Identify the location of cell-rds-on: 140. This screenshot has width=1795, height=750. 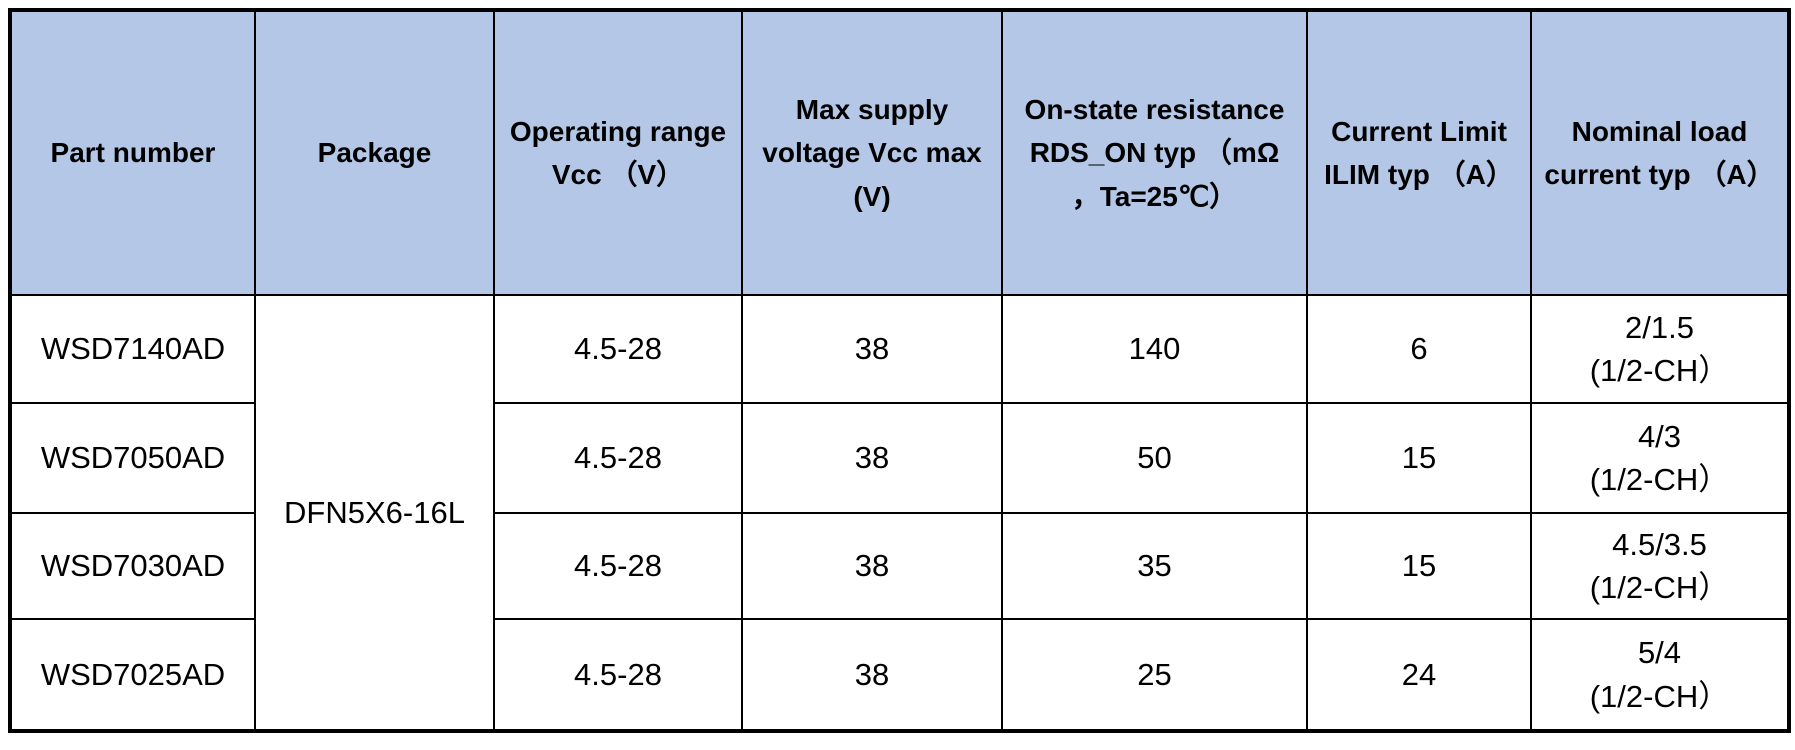
(1154, 349).